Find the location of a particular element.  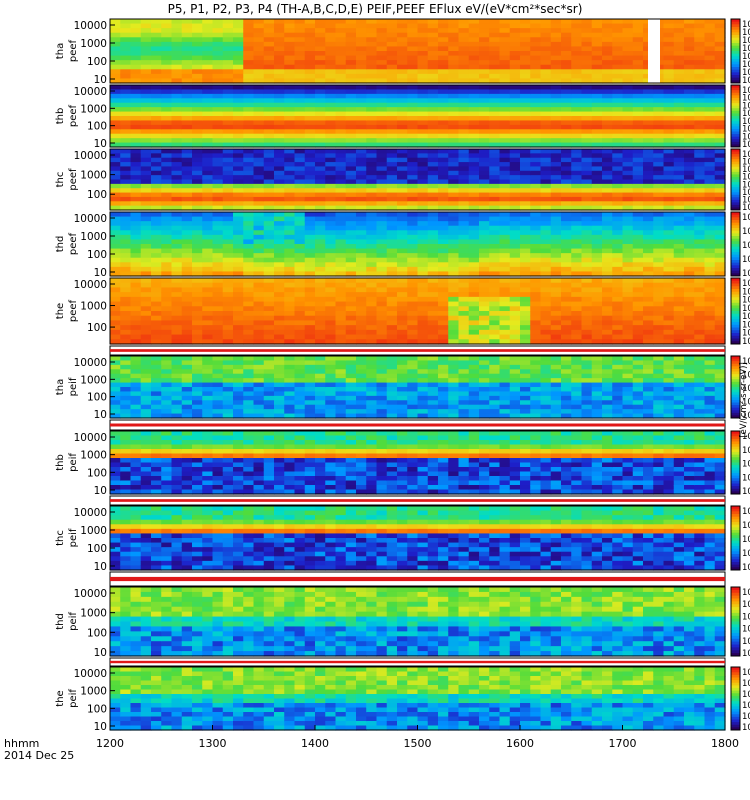

colorbar: 10¹⁰10⁸10⁶10⁴10² is located at coordinates (740, 245).